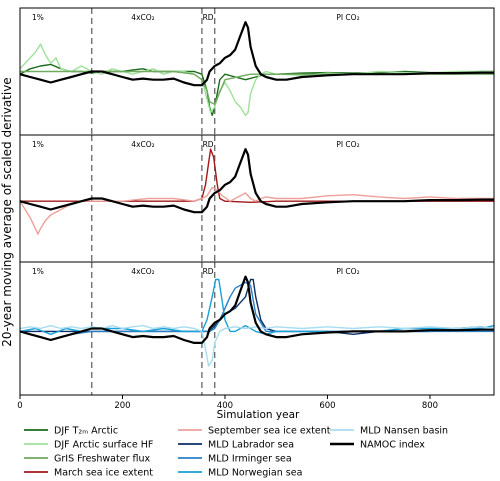  Describe the element at coordinates (103, 445) in the screenshot. I see `legend-label: DJF Arctic surface HF` at that location.